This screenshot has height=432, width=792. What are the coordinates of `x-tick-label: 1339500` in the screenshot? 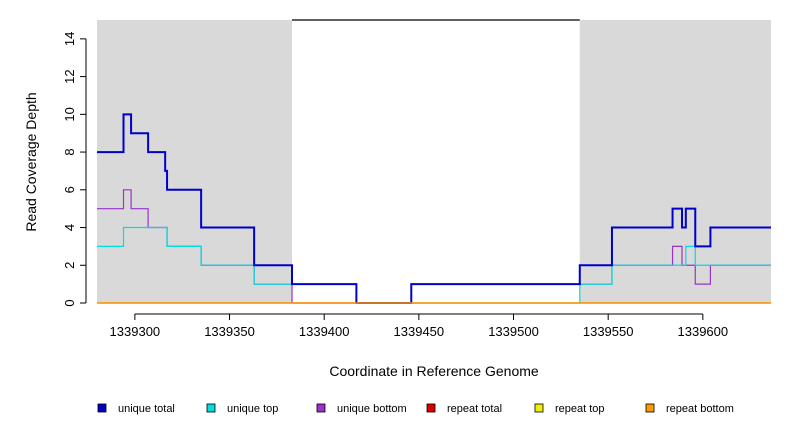 It's located at (513, 331).